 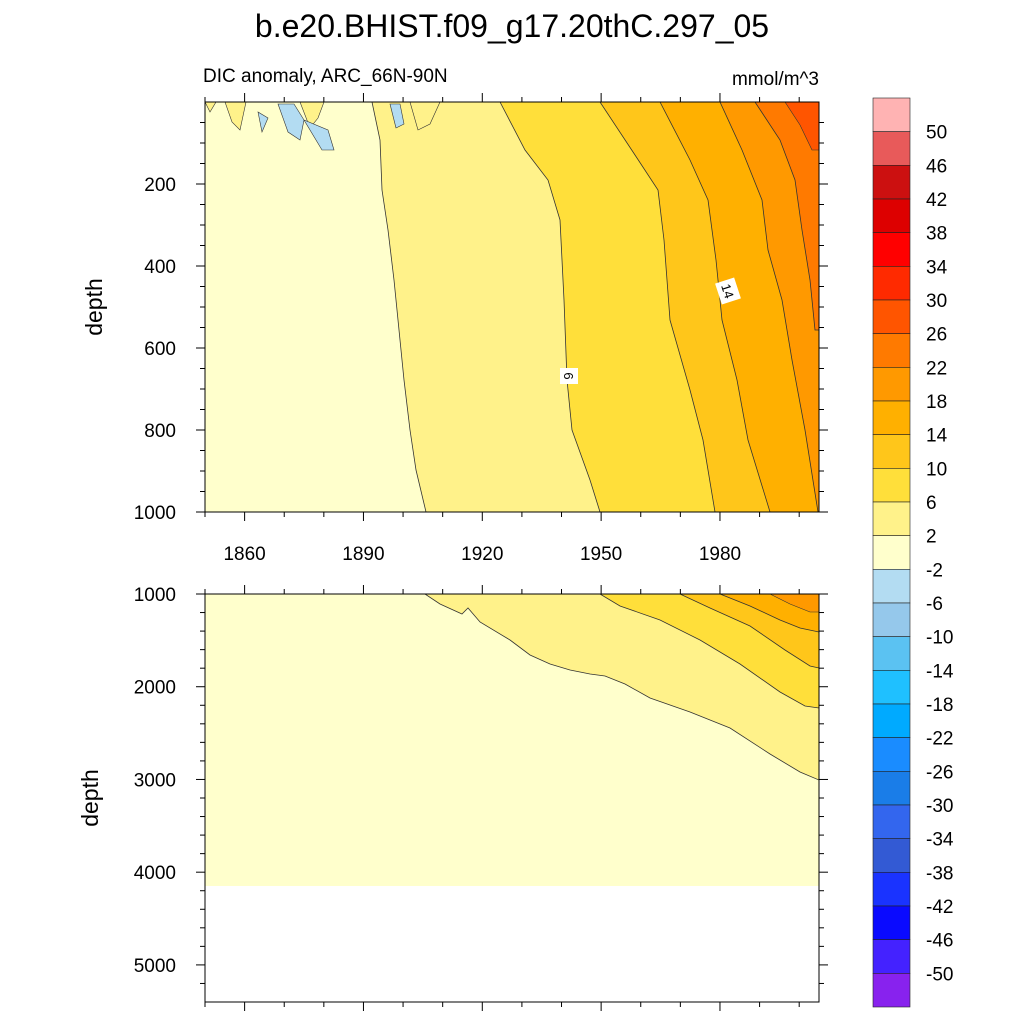 What do you see at coordinates (160, 185) in the screenshot?
I see `upper-y-tick-label: 200` at bounding box center [160, 185].